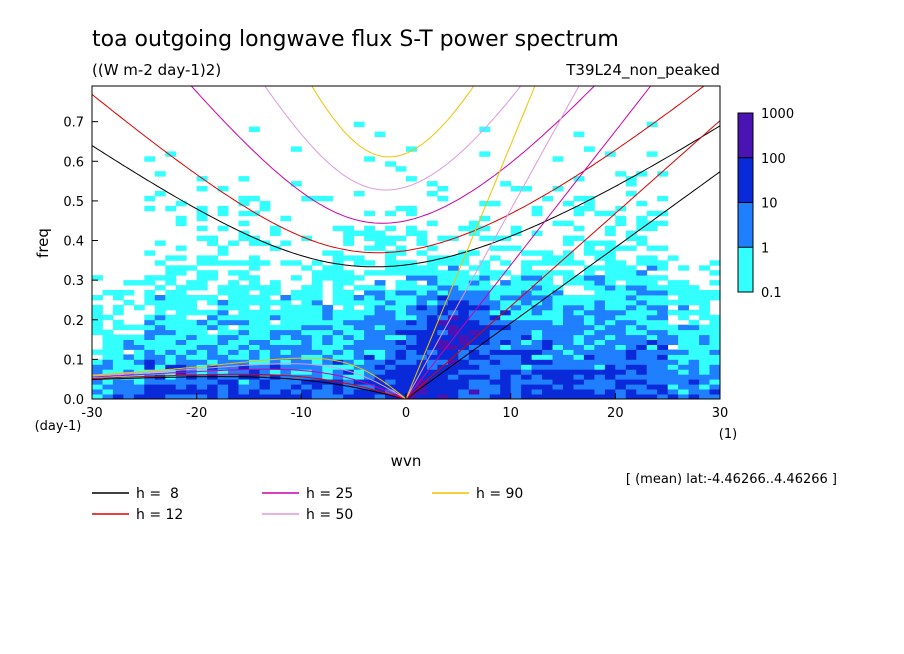  What do you see at coordinates (771, 293) in the screenshot?
I see `colorbar-label: 0.1` at bounding box center [771, 293].